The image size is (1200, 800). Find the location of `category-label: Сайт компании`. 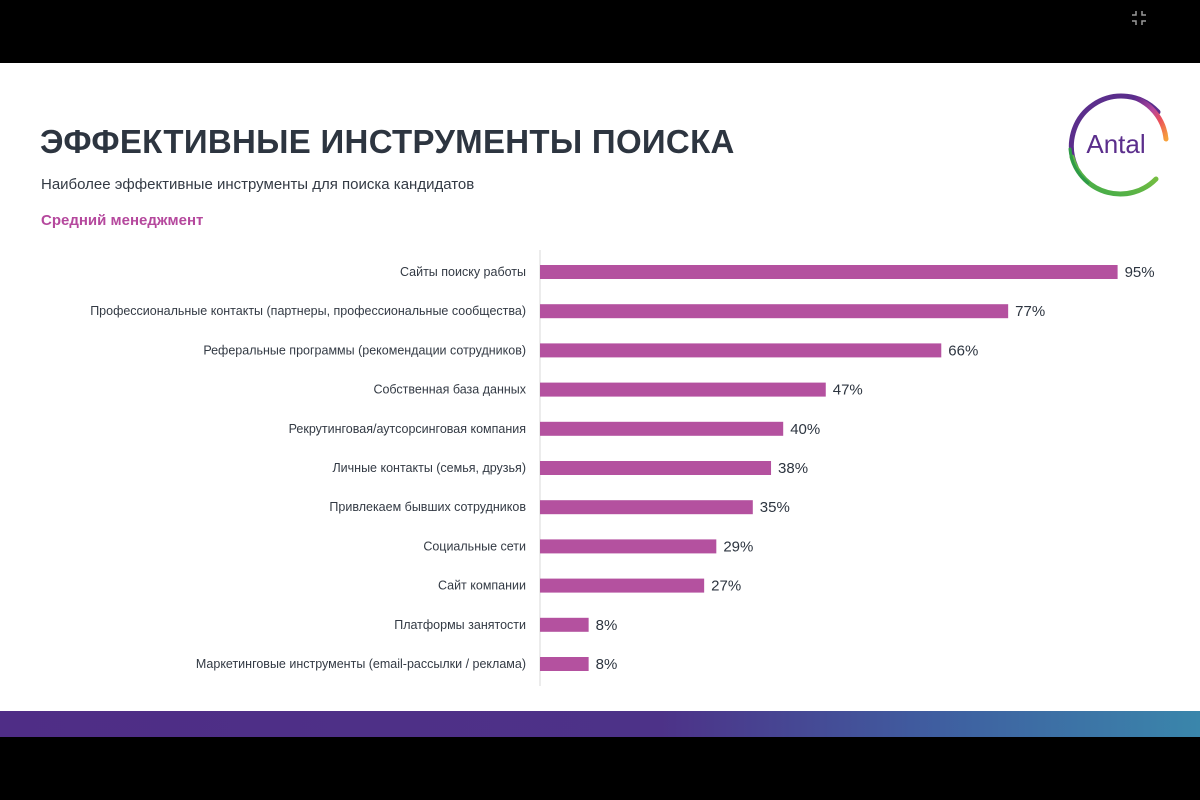

category-label: Сайт компании is located at coordinates (482, 586).